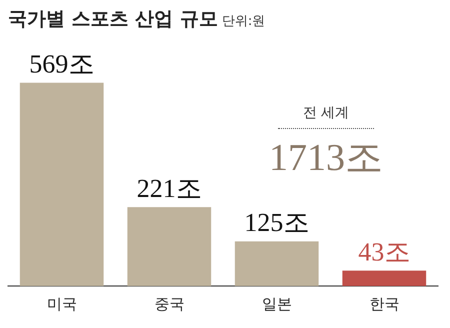 Image resolution: width=450 pixels, height=328 pixels. What do you see at coordinates (384, 303) in the screenshot?
I see `x-tick-label: 한국` at bounding box center [384, 303].